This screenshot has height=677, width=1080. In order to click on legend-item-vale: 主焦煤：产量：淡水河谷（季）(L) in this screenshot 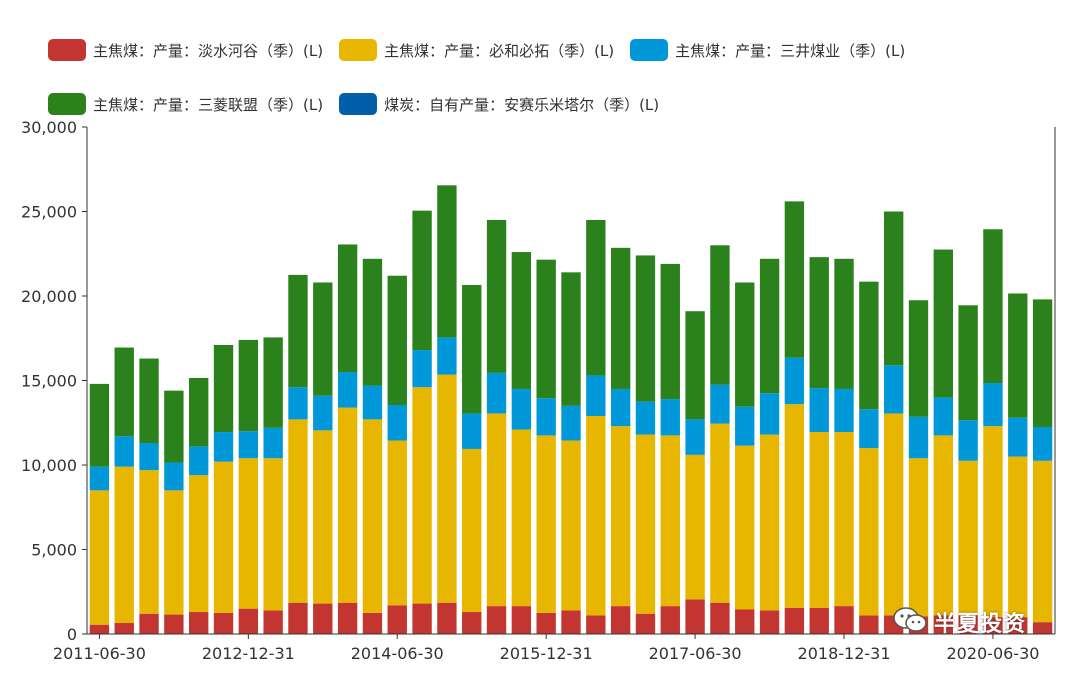, I will do `click(185, 50)`.